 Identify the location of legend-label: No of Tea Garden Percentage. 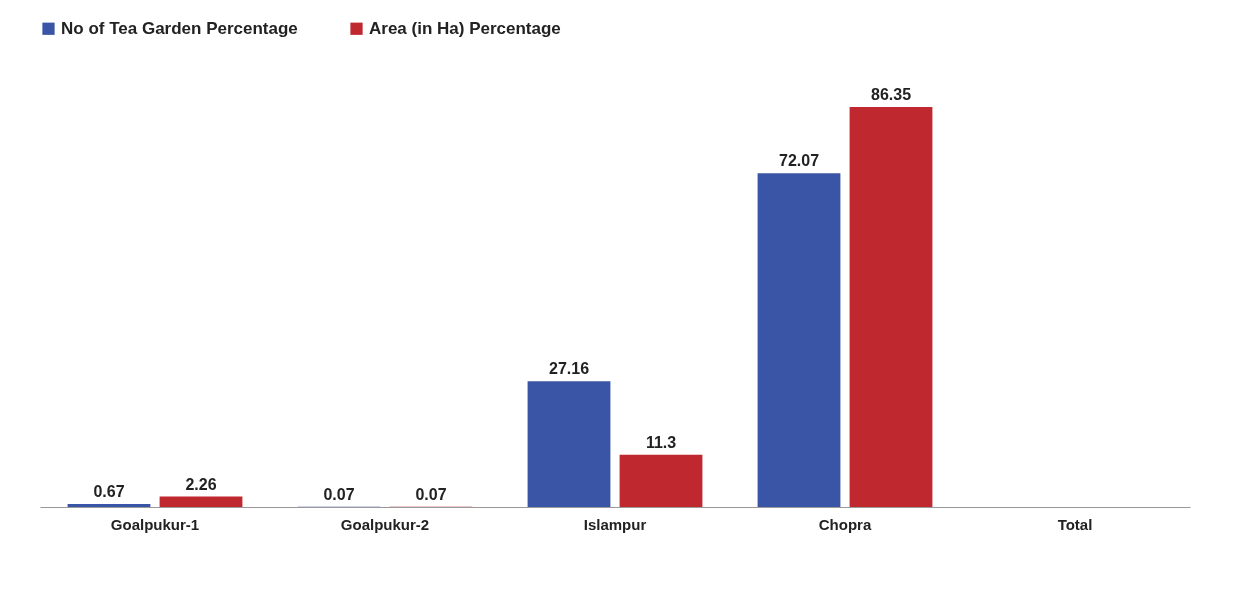
(179, 28).